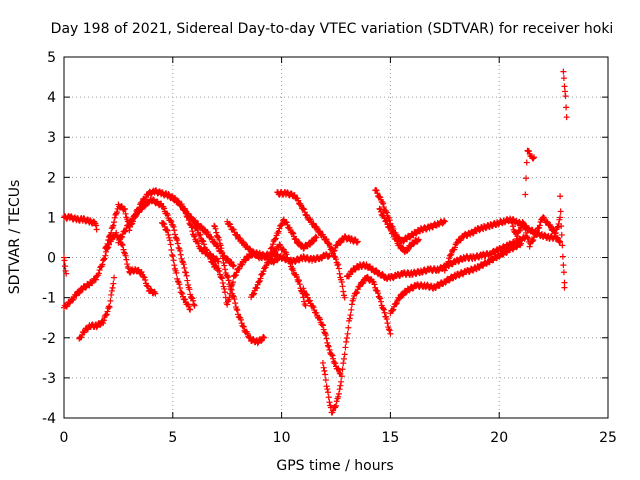  What do you see at coordinates (51, 138) in the screenshot?
I see `y-tick-label: 3` at bounding box center [51, 138].